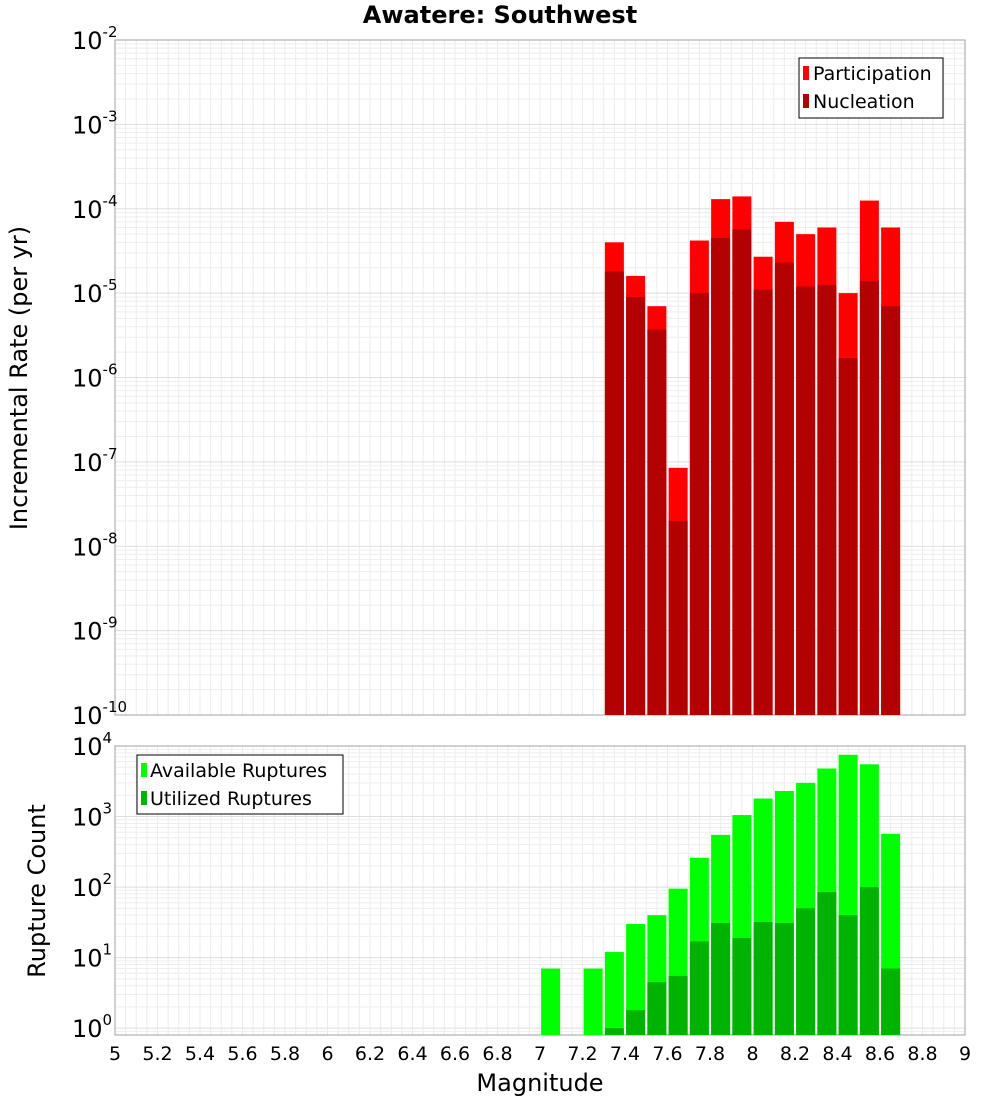  I want to click on bottom-y-axis-title: Rupture Count, so click(37, 891).